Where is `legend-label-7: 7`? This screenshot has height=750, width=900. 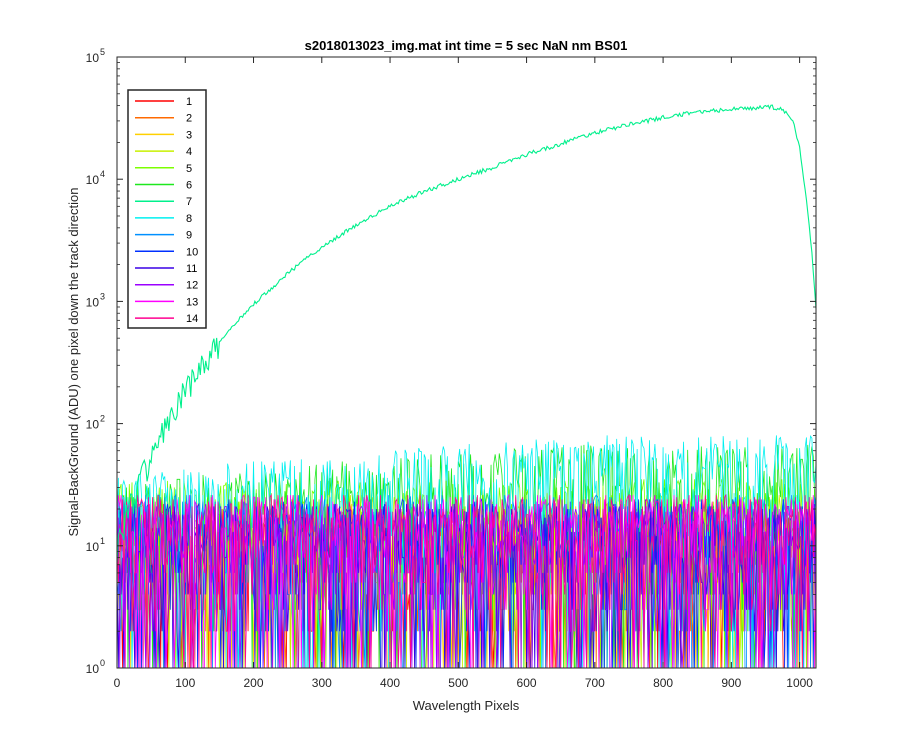 legend-label-7: 7 is located at coordinates (189, 202).